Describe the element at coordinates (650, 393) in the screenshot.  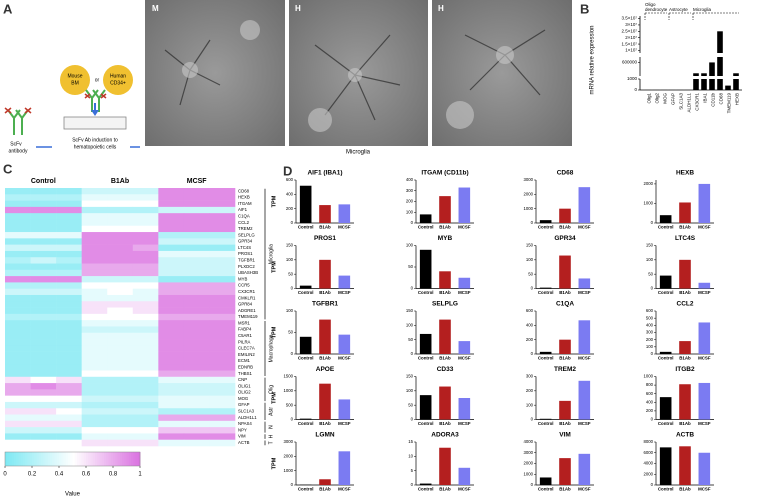
I see `y-tick-label: 600` at that location.